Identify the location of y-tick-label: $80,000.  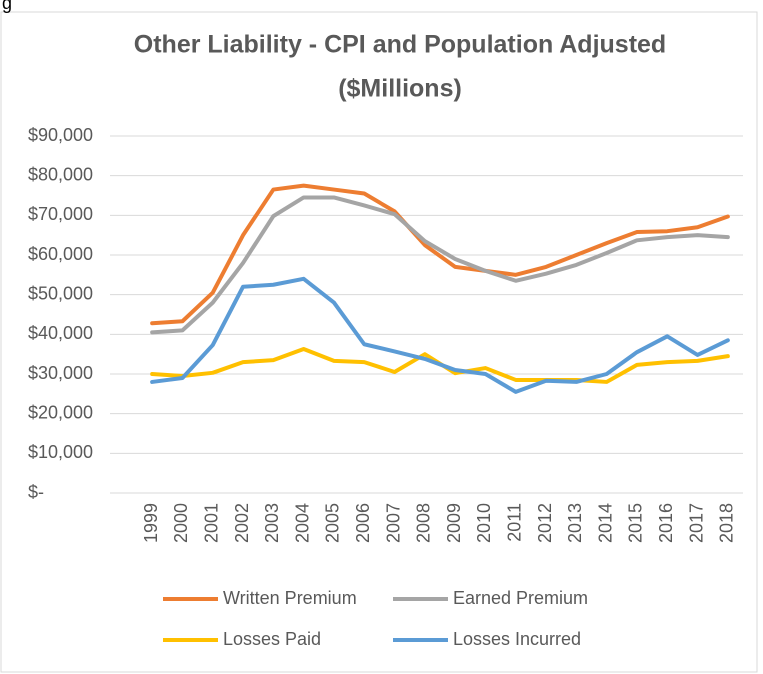
(60, 174).